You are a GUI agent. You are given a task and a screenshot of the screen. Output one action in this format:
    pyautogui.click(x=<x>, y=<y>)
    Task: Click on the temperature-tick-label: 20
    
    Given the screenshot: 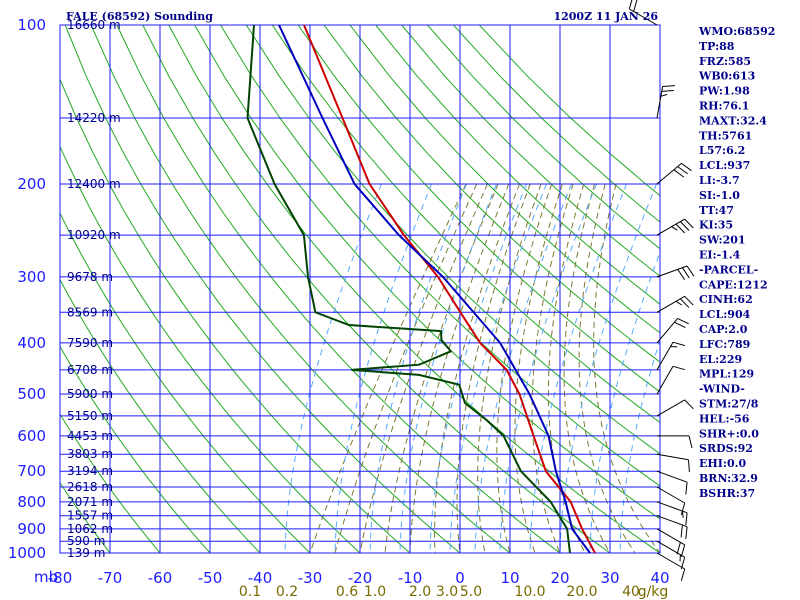 What is the action you would take?
    pyautogui.click(x=559, y=578)
    